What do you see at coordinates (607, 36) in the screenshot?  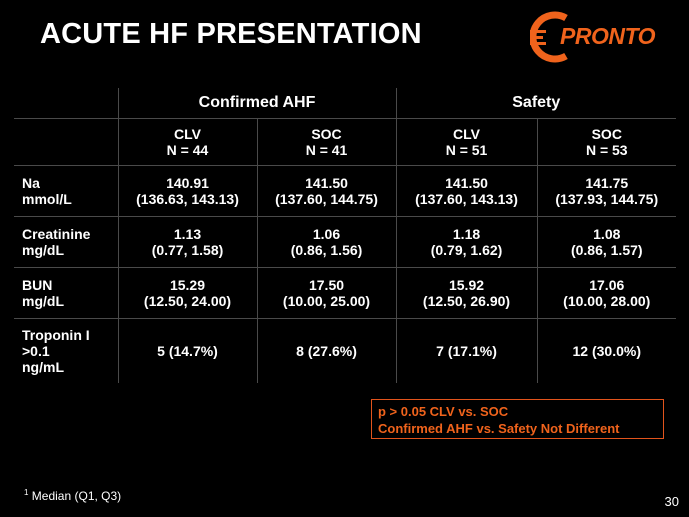 I see `logo-text: PRONTO` at bounding box center [607, 36].